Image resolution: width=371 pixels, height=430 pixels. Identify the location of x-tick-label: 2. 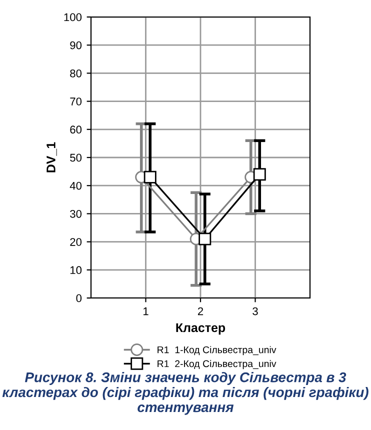
(201, 311).